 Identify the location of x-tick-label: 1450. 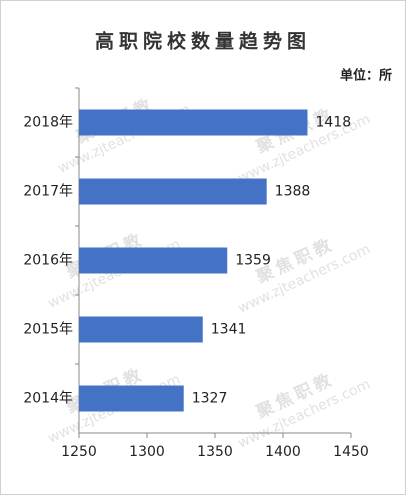
(351, 452).